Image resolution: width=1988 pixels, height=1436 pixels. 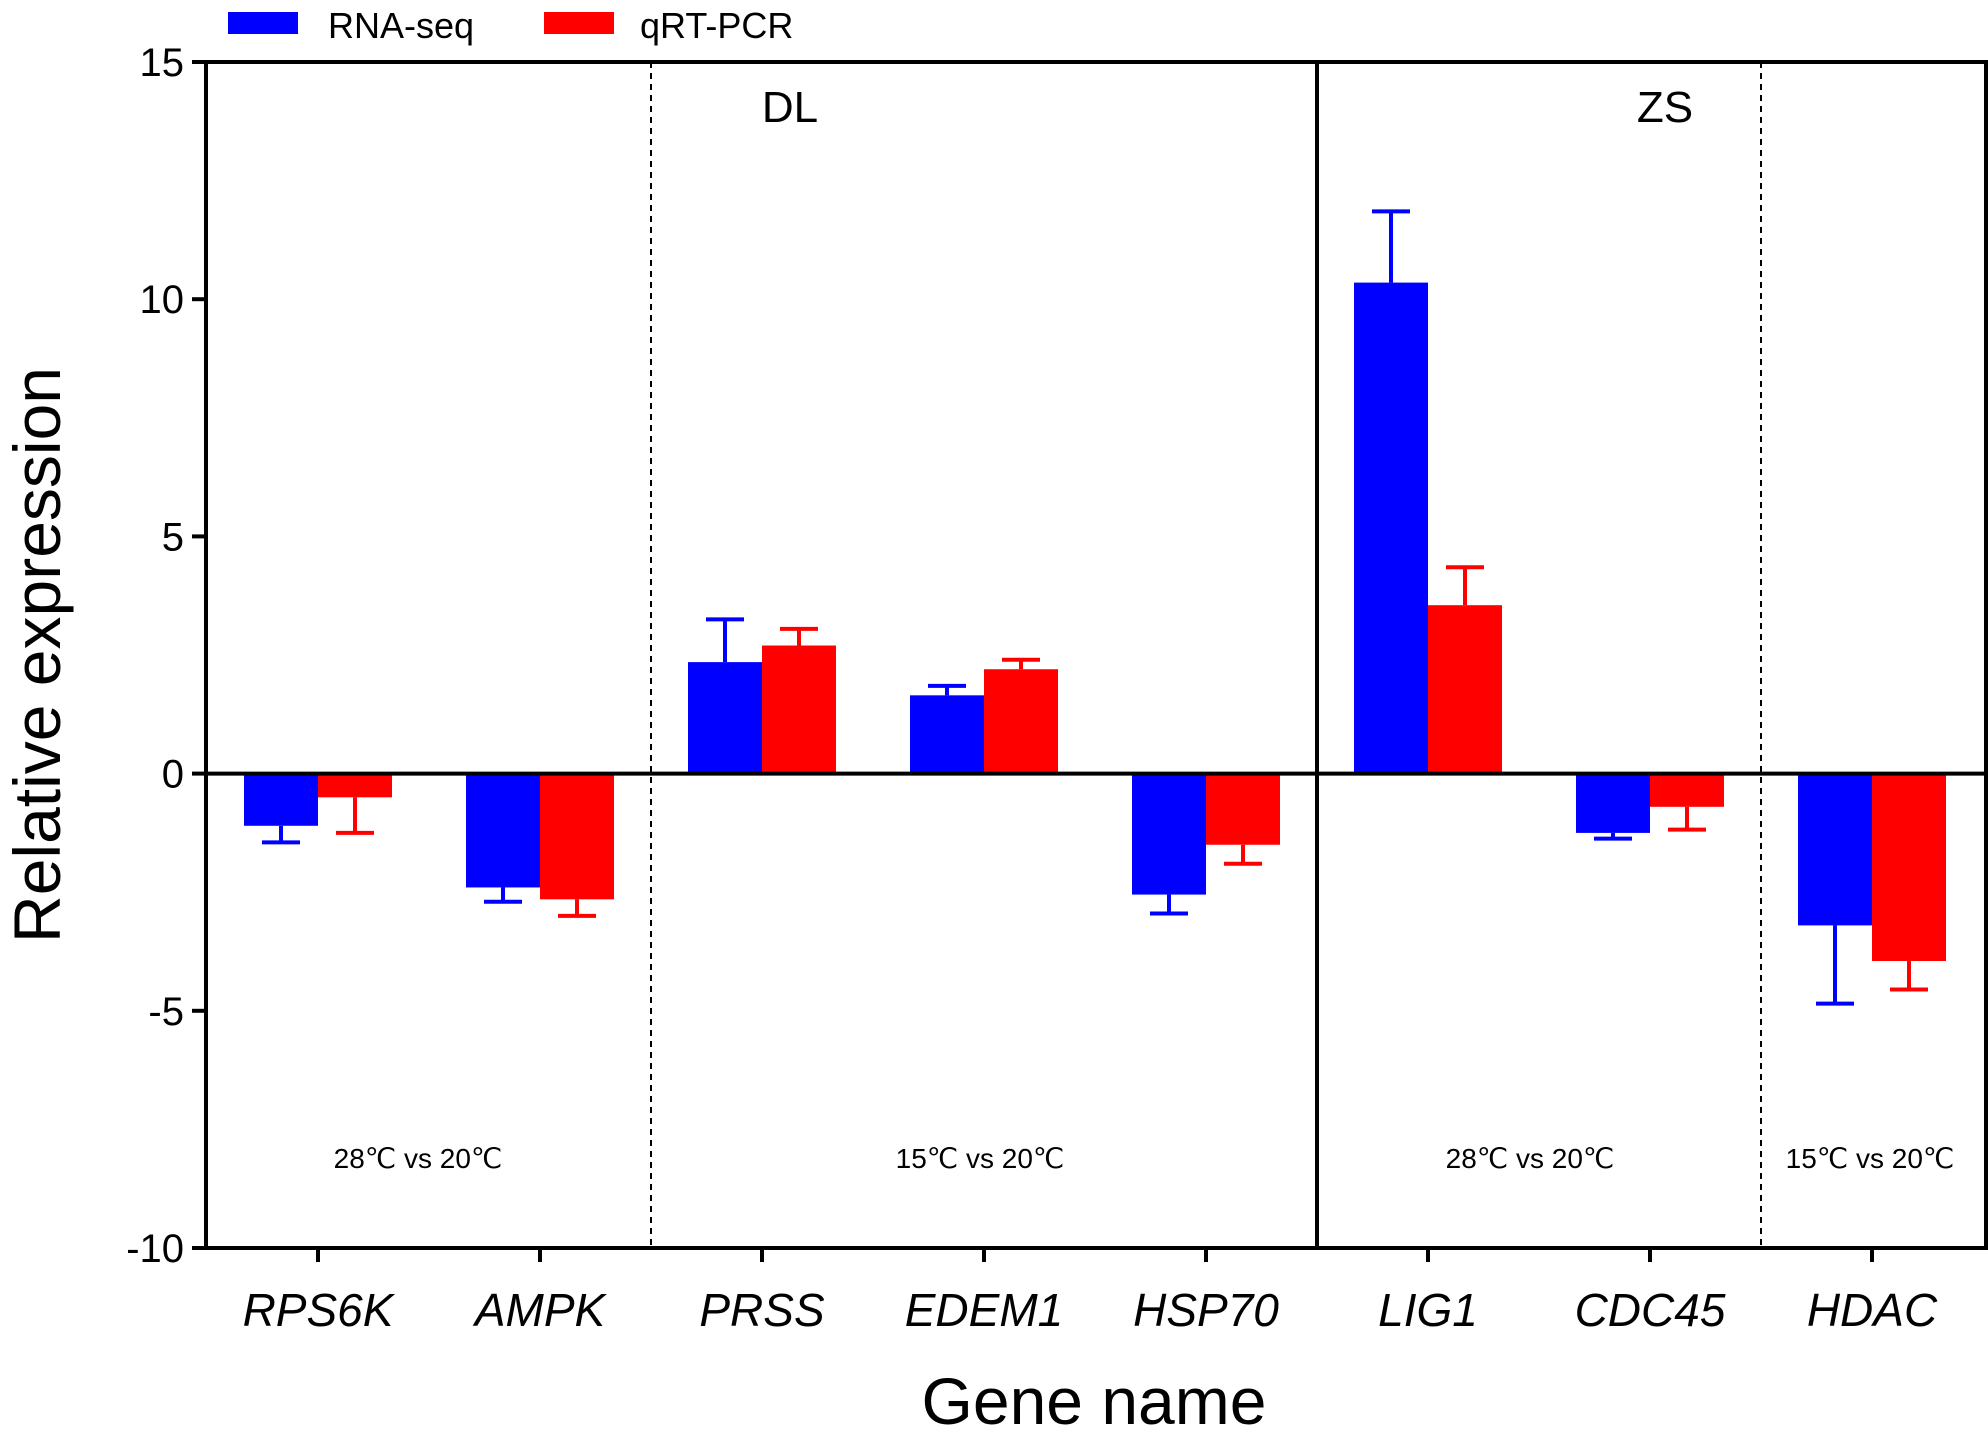 What do you see at coordinates (577, 908) in the screenshot?
I see `error-bar-qrt-pcr-ampk` at bounding box center [577, 908].